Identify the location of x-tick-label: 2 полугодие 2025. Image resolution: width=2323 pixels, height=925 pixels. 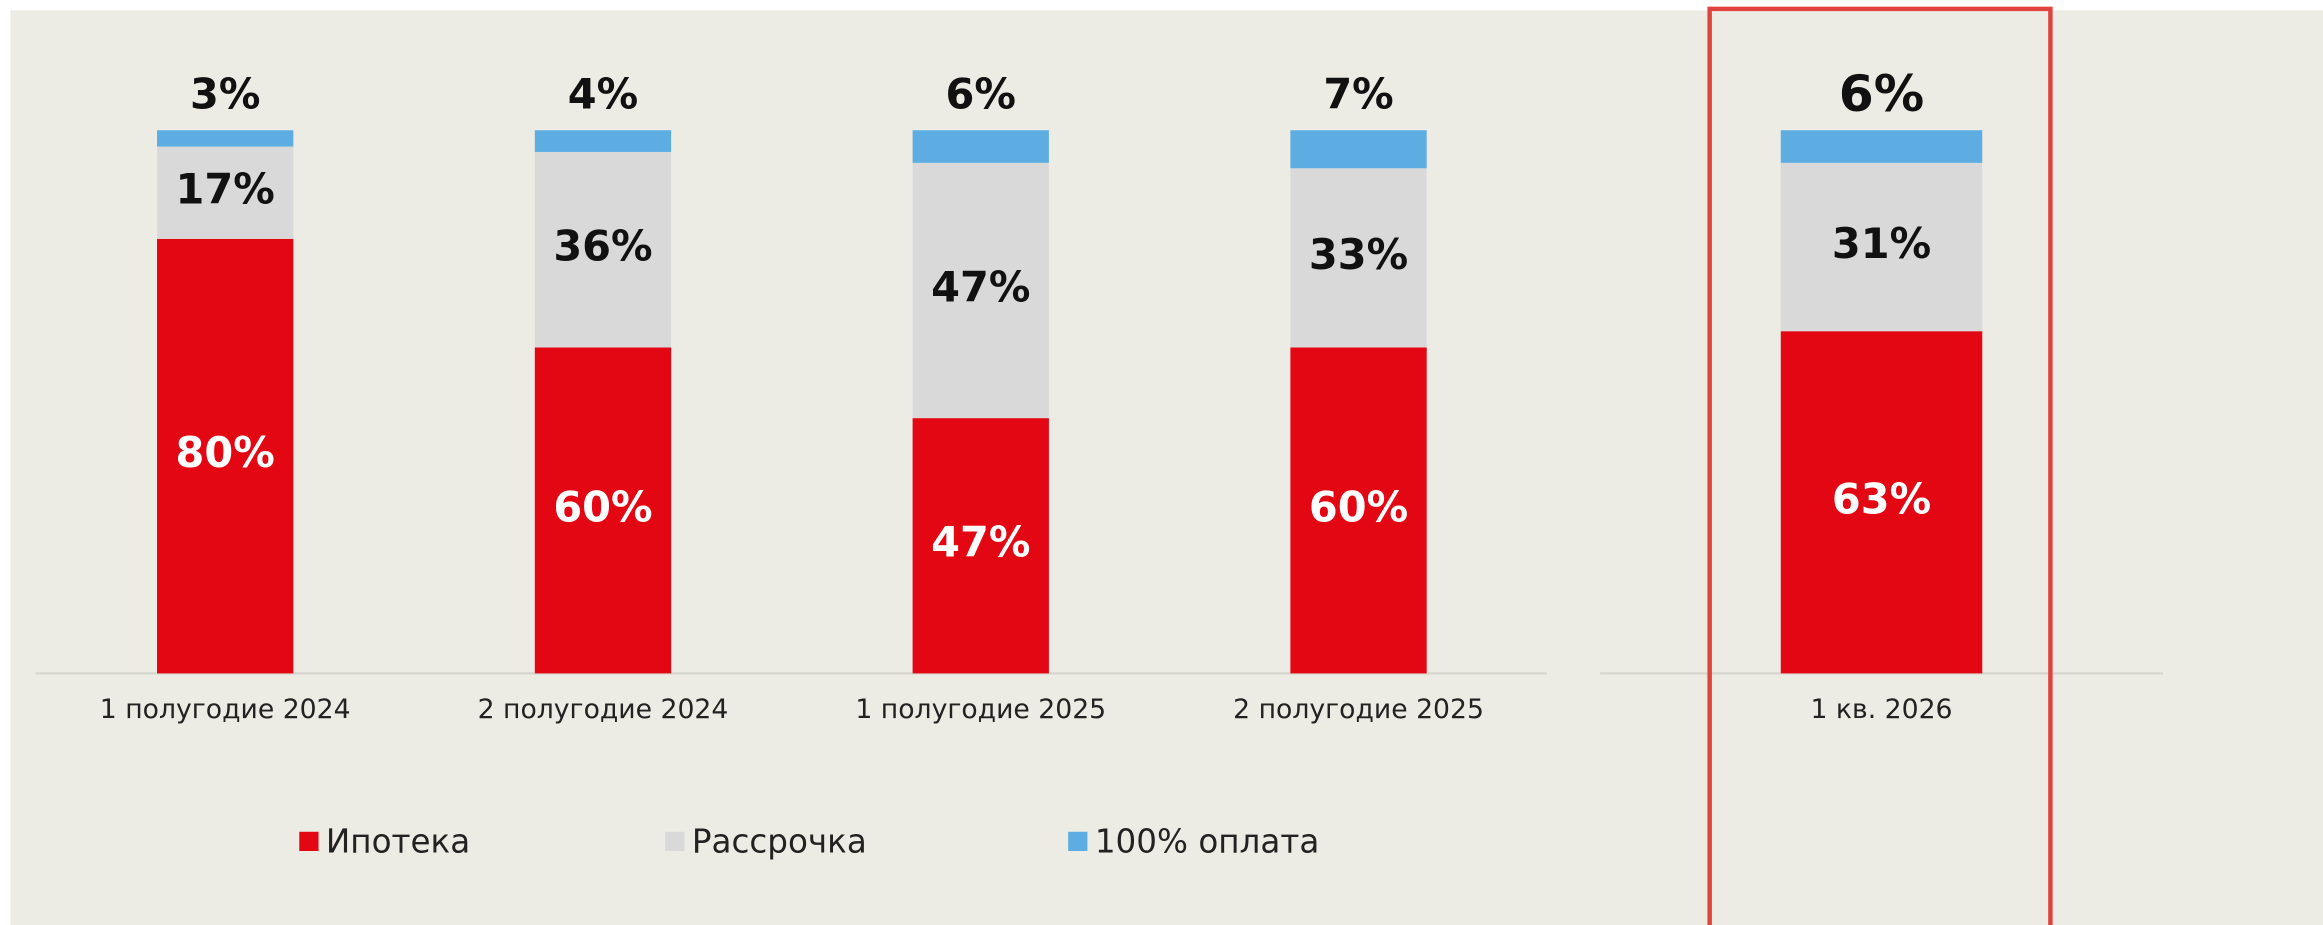
(1358, 709).